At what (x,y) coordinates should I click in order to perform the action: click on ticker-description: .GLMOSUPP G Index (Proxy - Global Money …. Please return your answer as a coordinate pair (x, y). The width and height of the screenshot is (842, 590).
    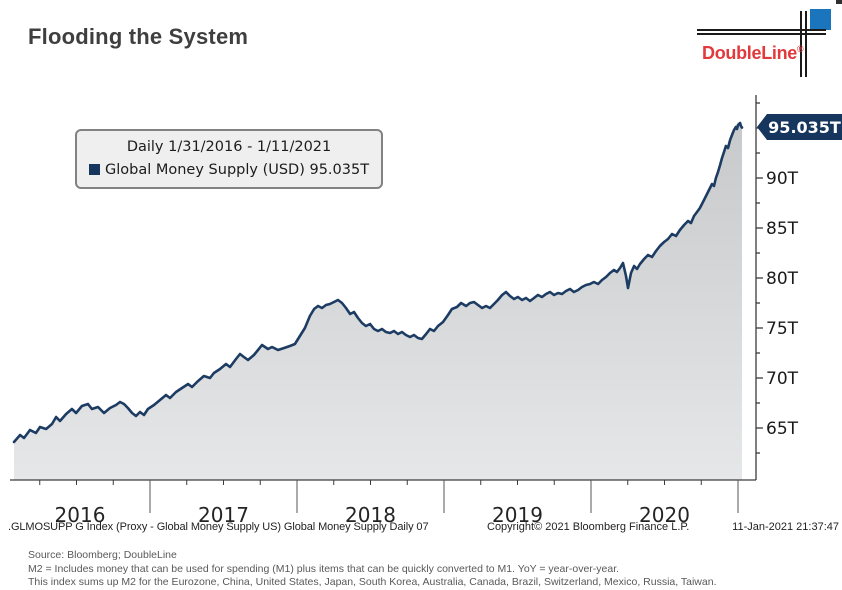
    Looking at the image, I should click on (218, 527).